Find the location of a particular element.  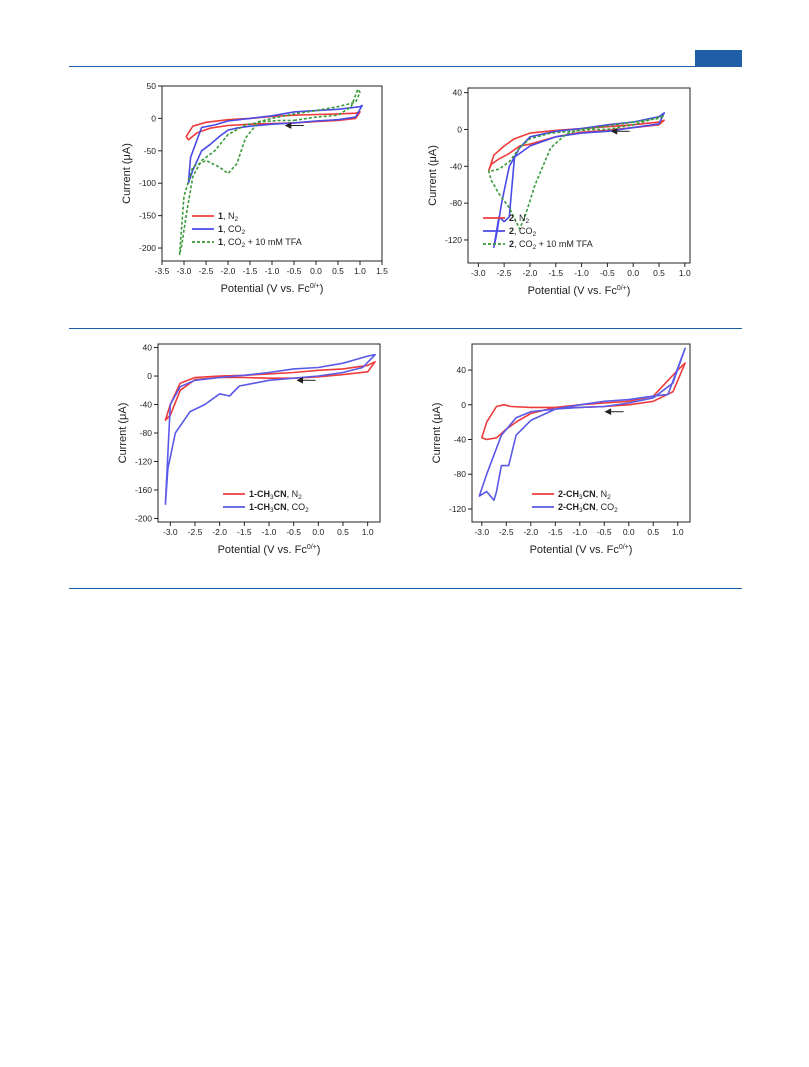

legend-suffix: + 10 mM TFA is located at coordinates (564, 244).